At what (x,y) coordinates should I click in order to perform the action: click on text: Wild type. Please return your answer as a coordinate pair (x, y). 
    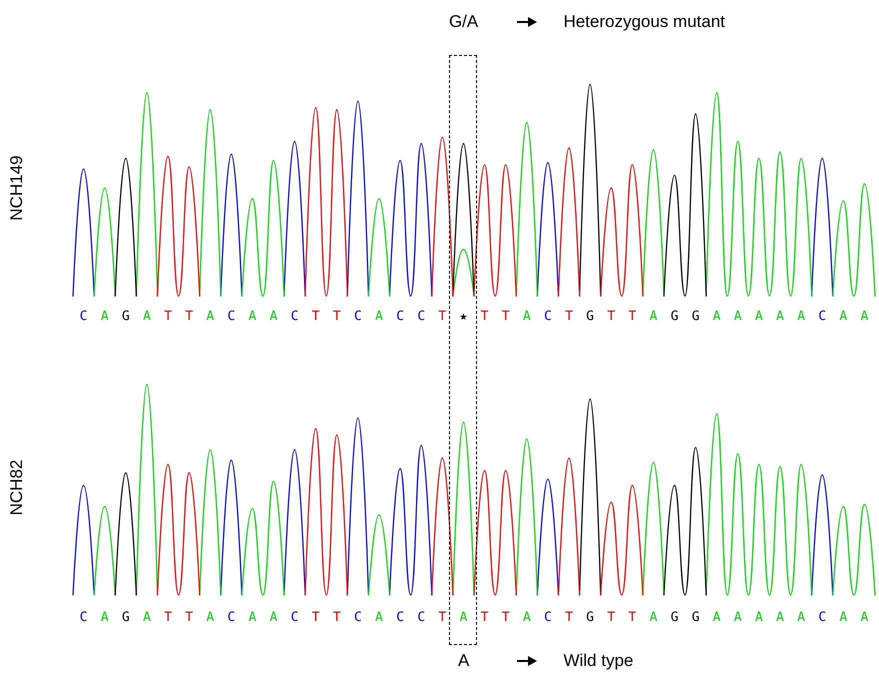
    Looking at the image, I should click on (598, 661).